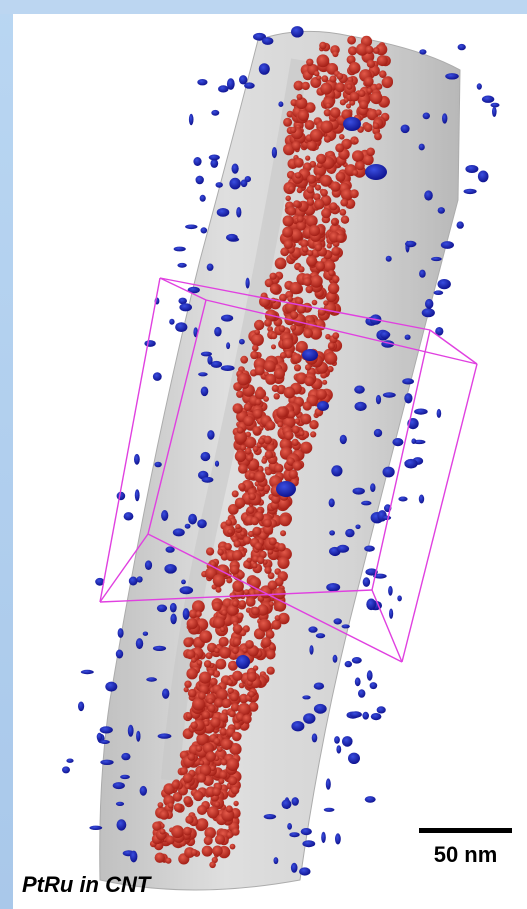 The image size is (527, 909). I want to click on scale-bar, so click(465, 830).